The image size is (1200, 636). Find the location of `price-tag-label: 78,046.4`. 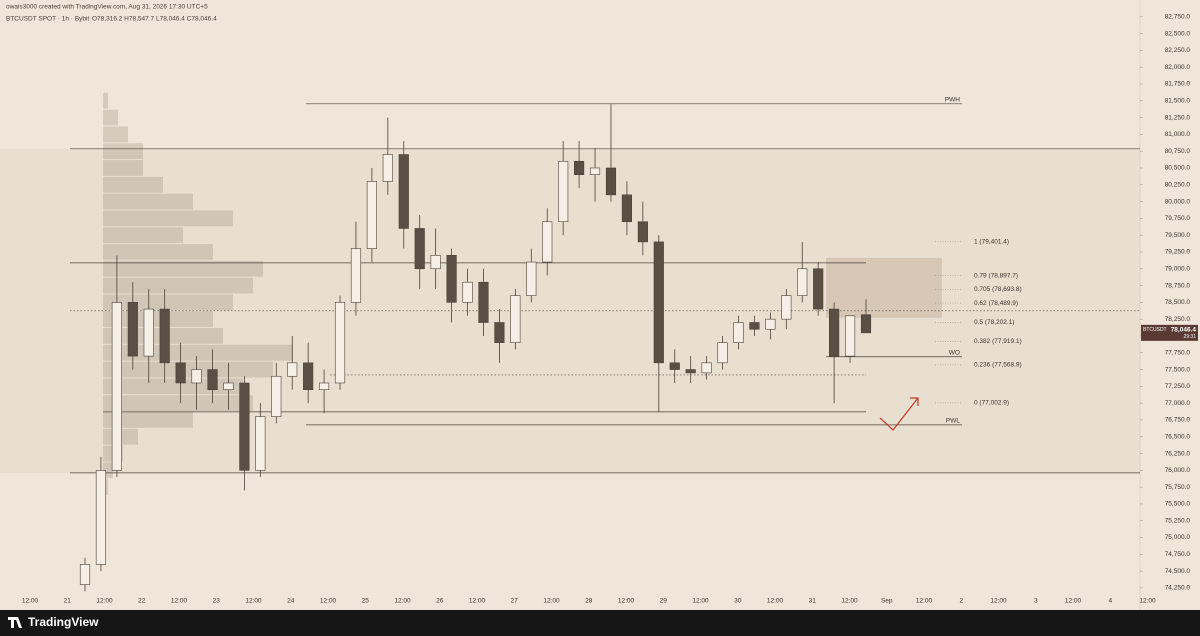

price-tag-label: 78,046.4 is located at coordinates (1184, 330).